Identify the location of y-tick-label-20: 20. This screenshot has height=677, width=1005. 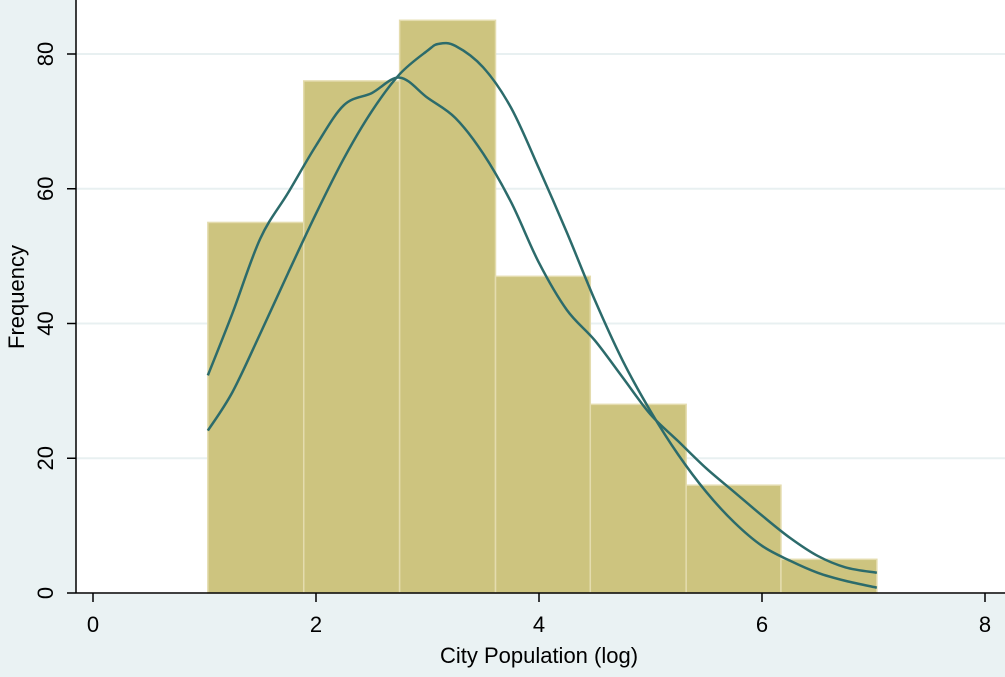
(45, 458).